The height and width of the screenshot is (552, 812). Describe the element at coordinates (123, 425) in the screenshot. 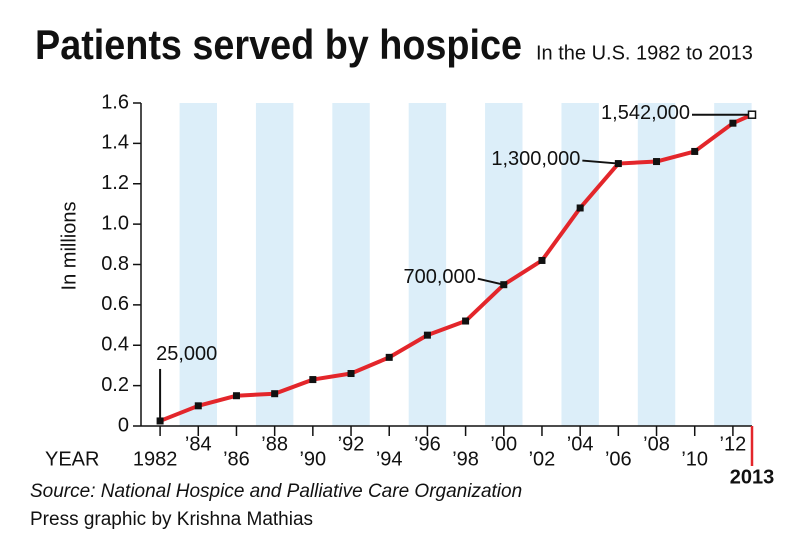

I see `y-tick-label: 0` at that location.